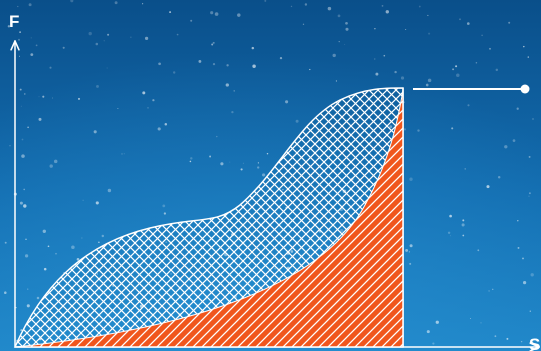 Image resolution: width=541 pixels, height=351 pixels. Describe the element at coordinates (14, 21) in the screenshot. I see `y-axis-label: F` at that location.